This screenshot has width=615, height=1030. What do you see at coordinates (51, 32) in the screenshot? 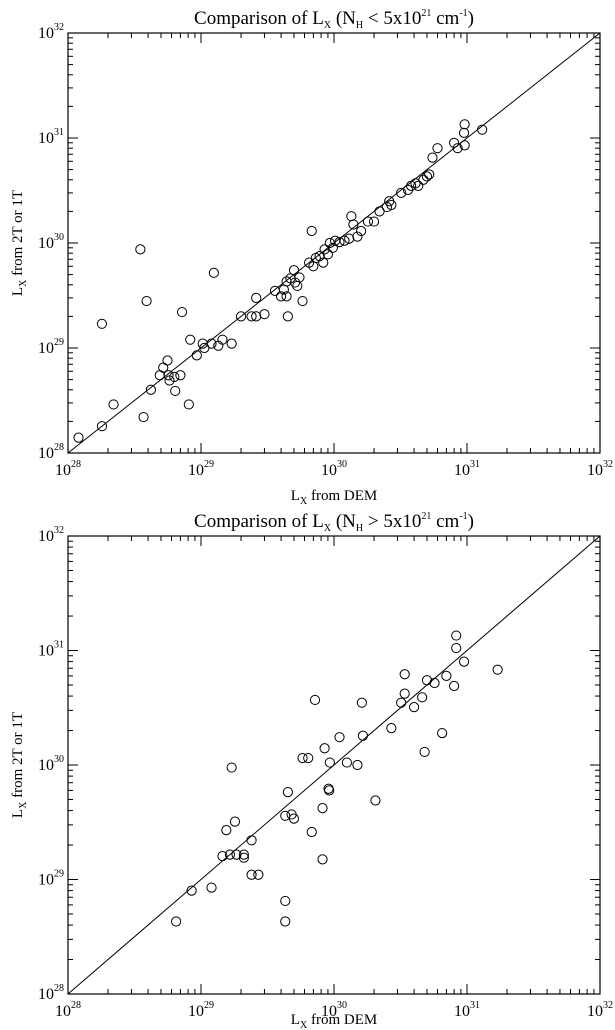
I see `y-tick-label: 1032` at bounding box center [51, 32].